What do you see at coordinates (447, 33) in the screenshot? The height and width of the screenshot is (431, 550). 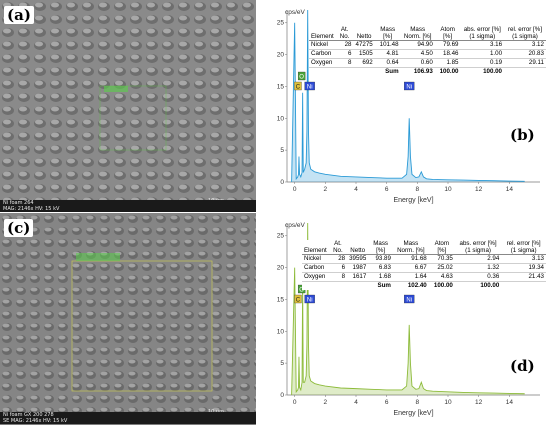 I see `table-header-b-5: Atom [%]` at bounding box center [447, 33].